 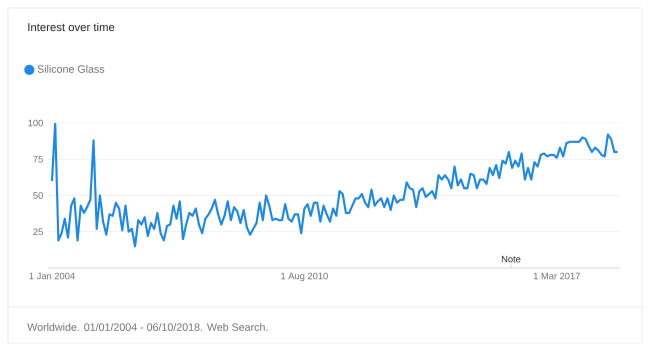 I want to click on text: Worldwide. 01/01/2004 - 06/10/2018. Web Search., so click(x=147, y=327).